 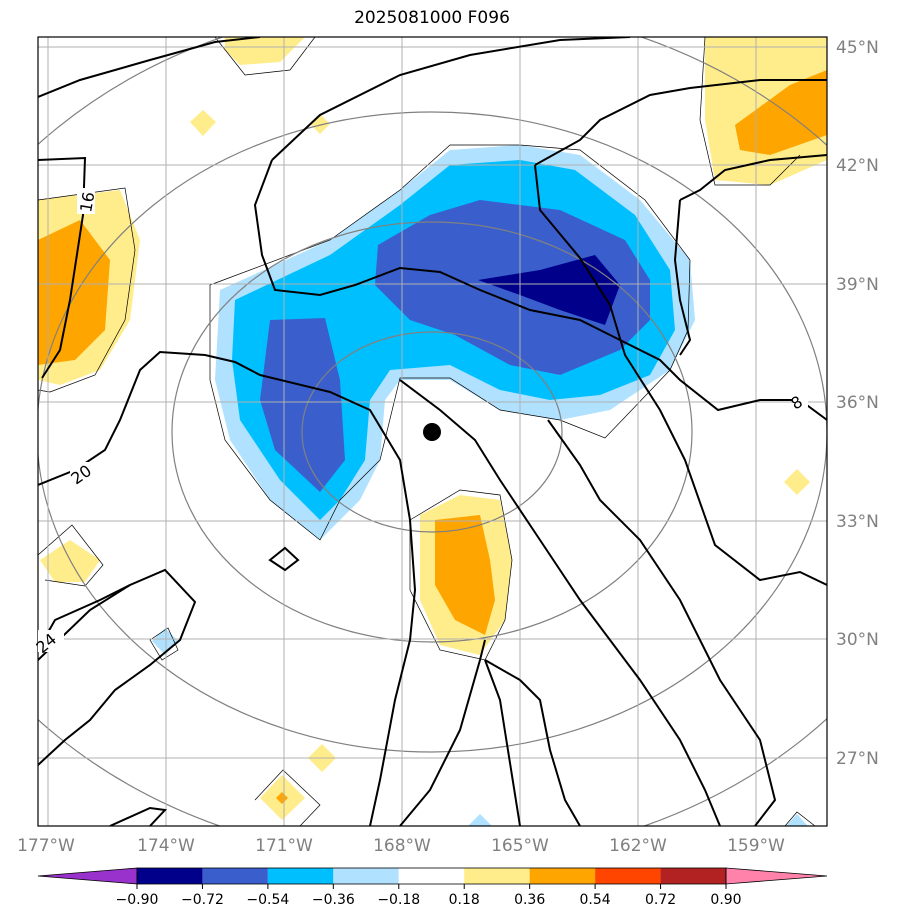 I want to click on lat-label-36n: 36°N, so click(x=857, y=403).